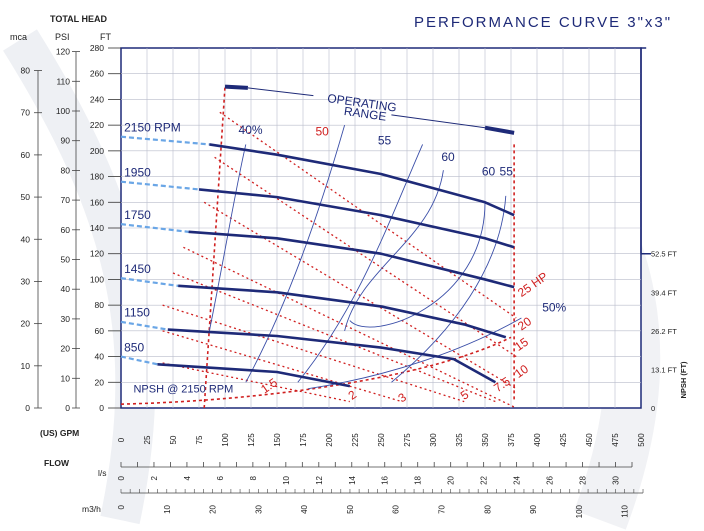 The image size is (704, 531). What do you see at coordinates (589, 440) in the screenshot?
I see `gpm-tick-label: 450` at bounding box center [589, 440].